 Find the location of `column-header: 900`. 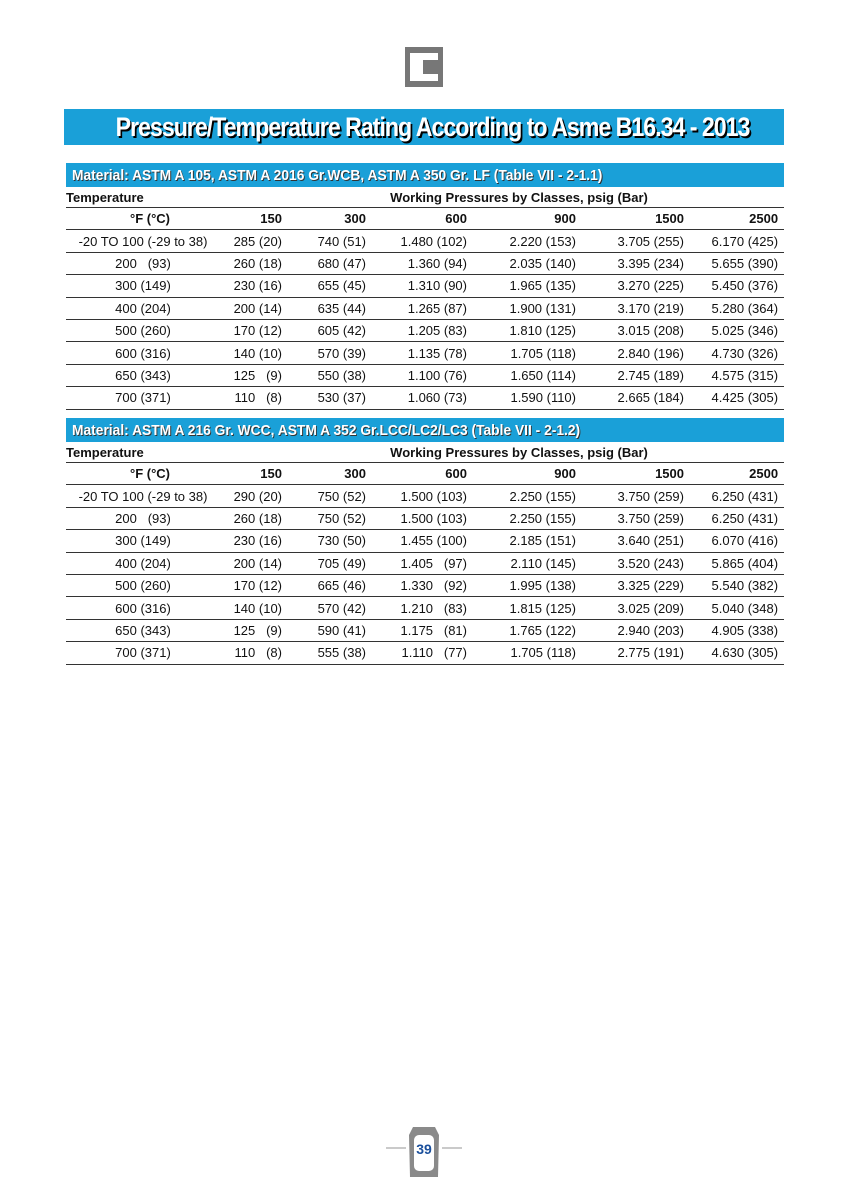

column-header: 900 is located at coordinates (527, 474).